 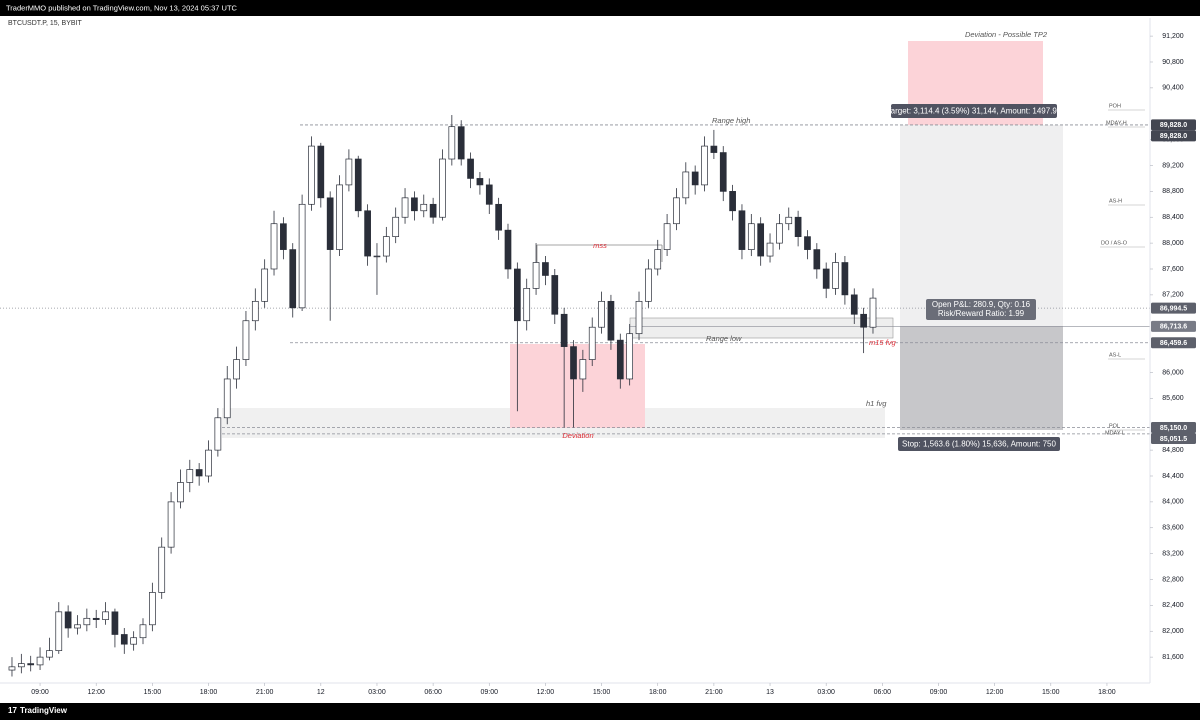 I want to click on x-tick-label: 09:00, so click(x=939, y=692).